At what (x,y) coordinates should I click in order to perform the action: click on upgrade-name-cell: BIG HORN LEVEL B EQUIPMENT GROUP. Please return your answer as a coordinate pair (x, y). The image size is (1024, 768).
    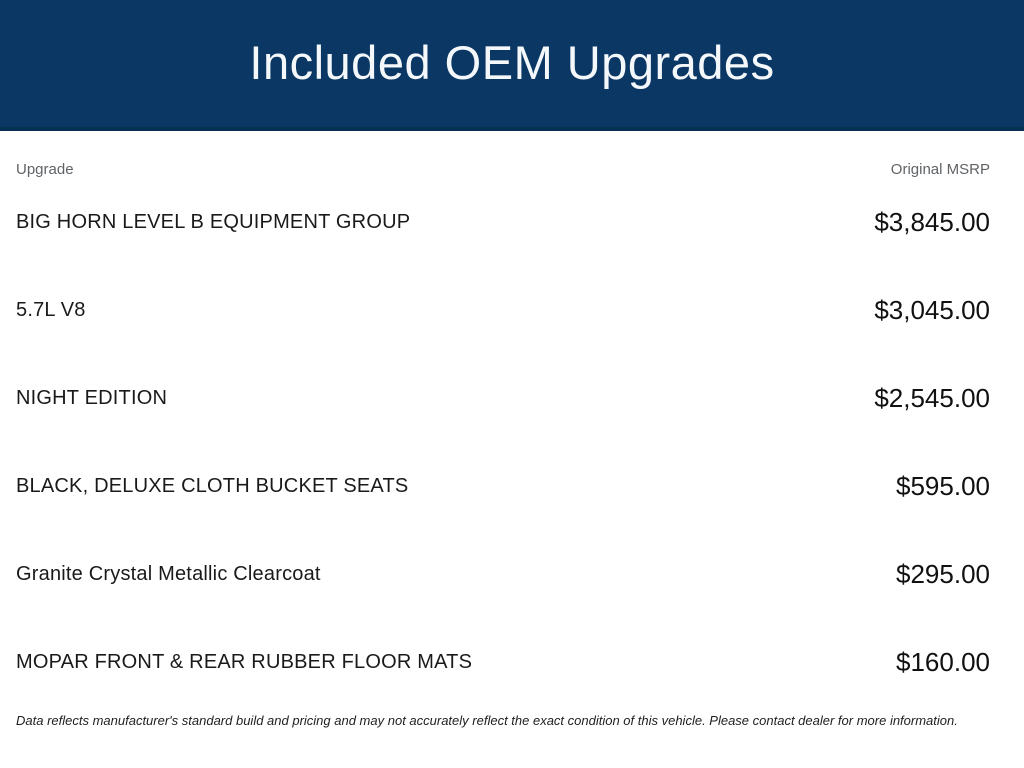
    Looking at the image, I should click on (213, 221).